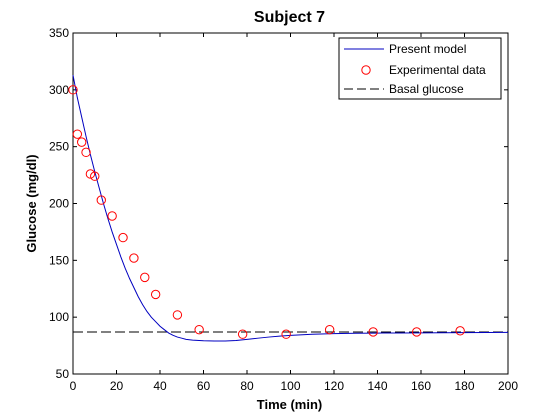 The height and width of the screenshot is (414, 560). Describe the element at coordinates (160, 386) in the screenshot. I see `x-tick-label: 40` at that location.